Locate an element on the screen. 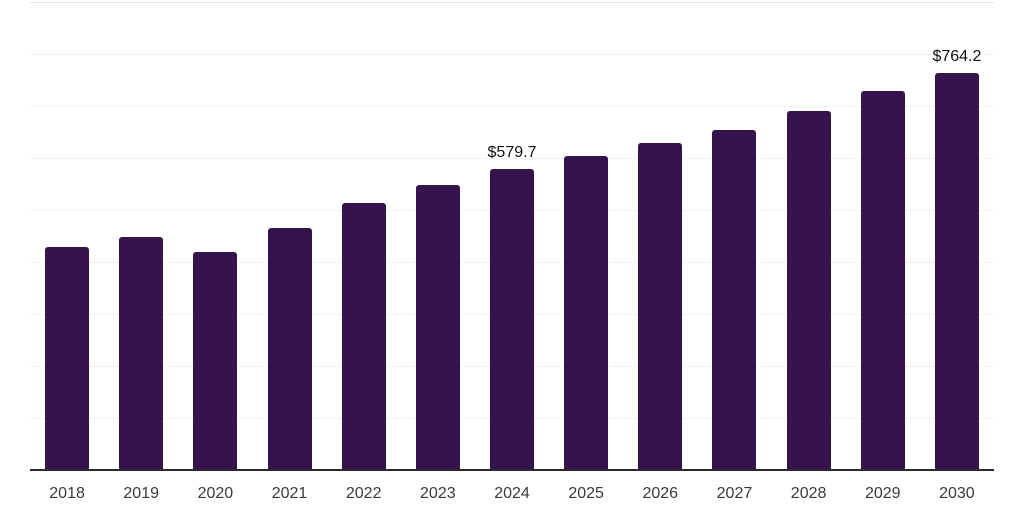  bar-2021 is located at coordinates (289, 348).